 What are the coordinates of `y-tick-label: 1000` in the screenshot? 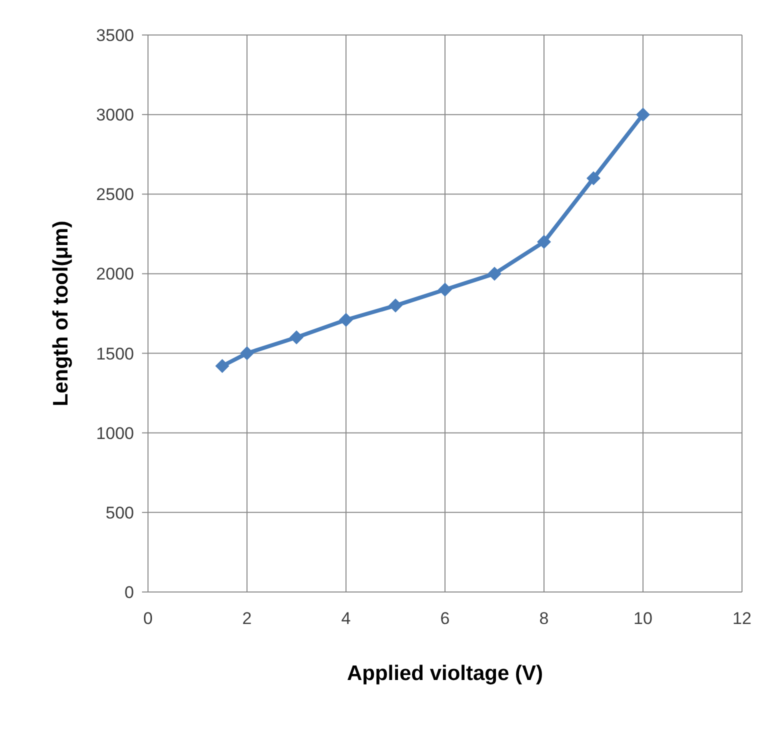 It's located at (115, 433).